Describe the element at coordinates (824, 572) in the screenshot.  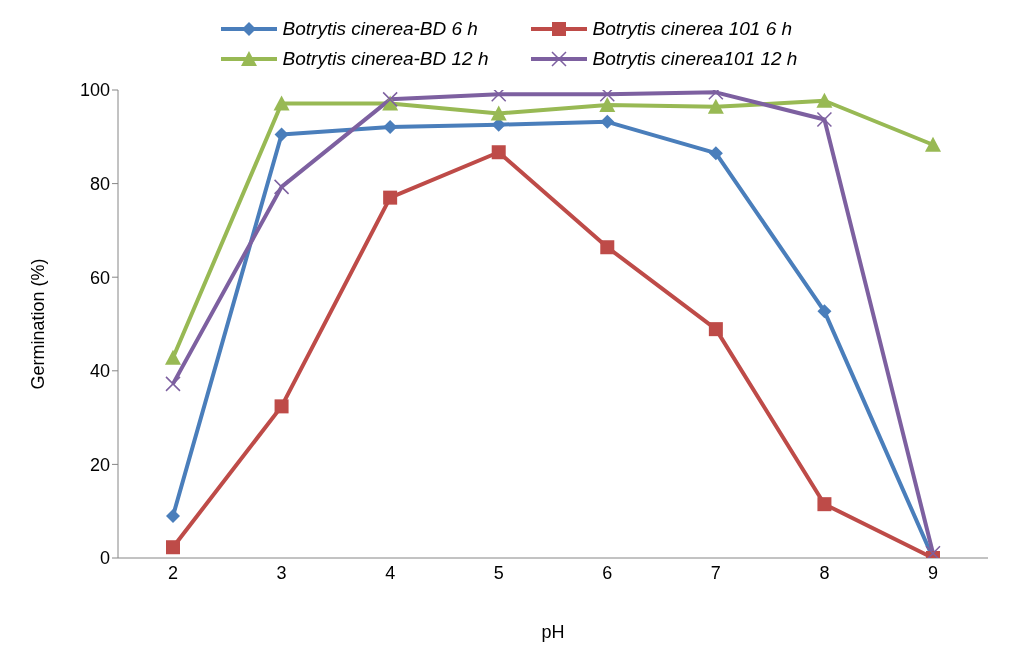
I see `x-tick-label: 8` at that location.